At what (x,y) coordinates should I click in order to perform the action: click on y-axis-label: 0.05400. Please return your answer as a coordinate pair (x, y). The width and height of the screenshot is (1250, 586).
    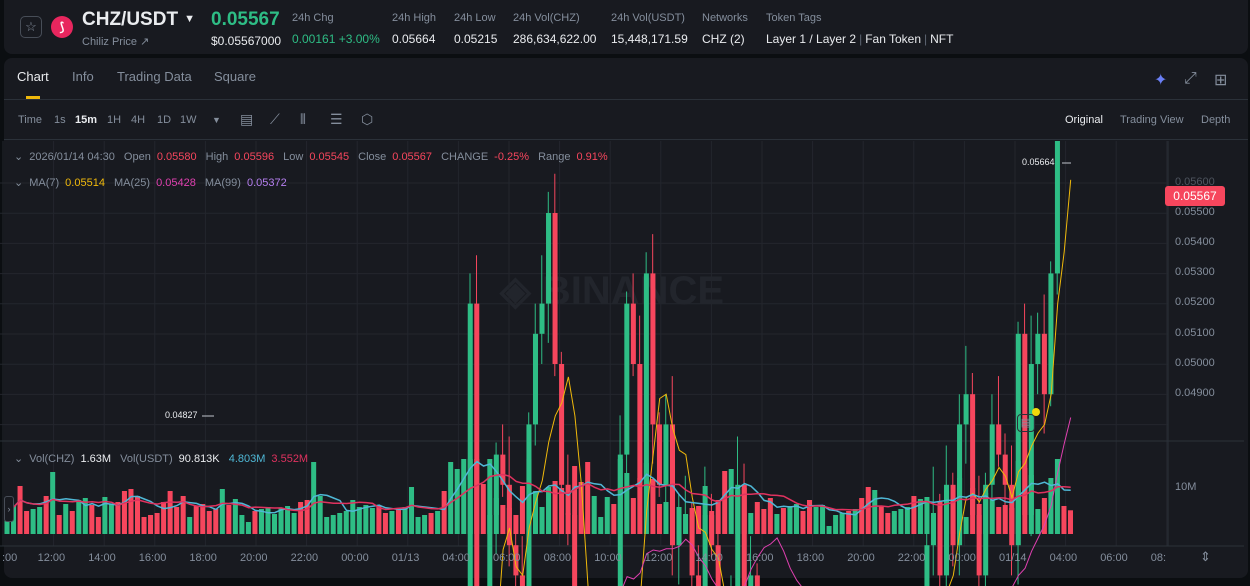
    Looking at the image, I should click on (1195, 242).